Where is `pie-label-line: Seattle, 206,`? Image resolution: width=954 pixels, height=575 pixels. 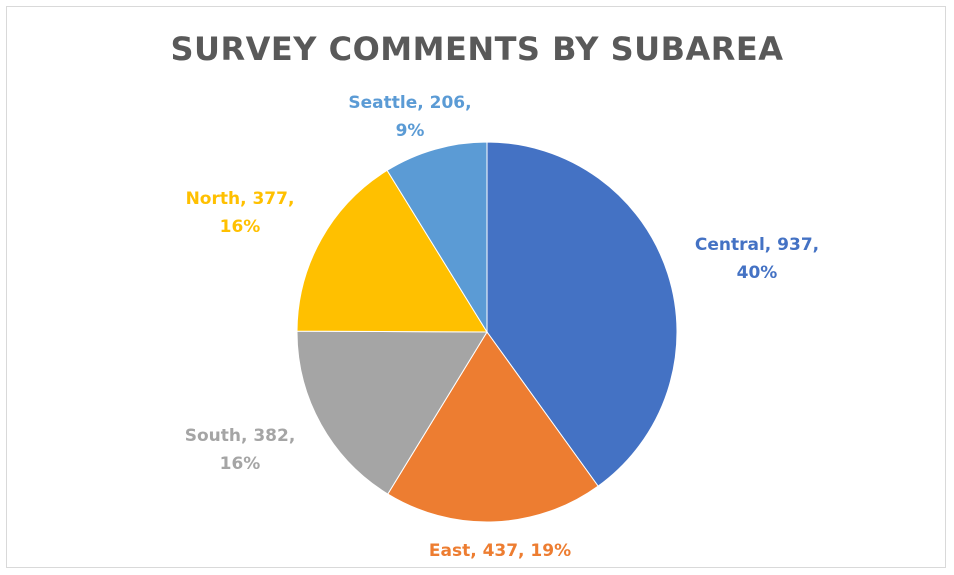
pie-label-line: Seattle, 206, is located at coordinates (409, 103).